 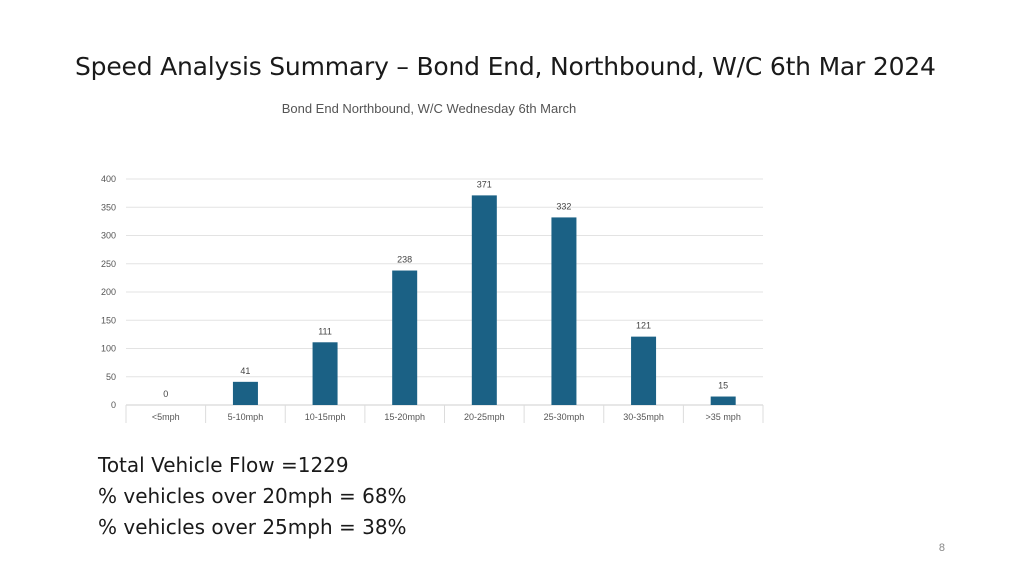 I want to click on x-tick-label: 25-30mph, so click(x=564, y=417).